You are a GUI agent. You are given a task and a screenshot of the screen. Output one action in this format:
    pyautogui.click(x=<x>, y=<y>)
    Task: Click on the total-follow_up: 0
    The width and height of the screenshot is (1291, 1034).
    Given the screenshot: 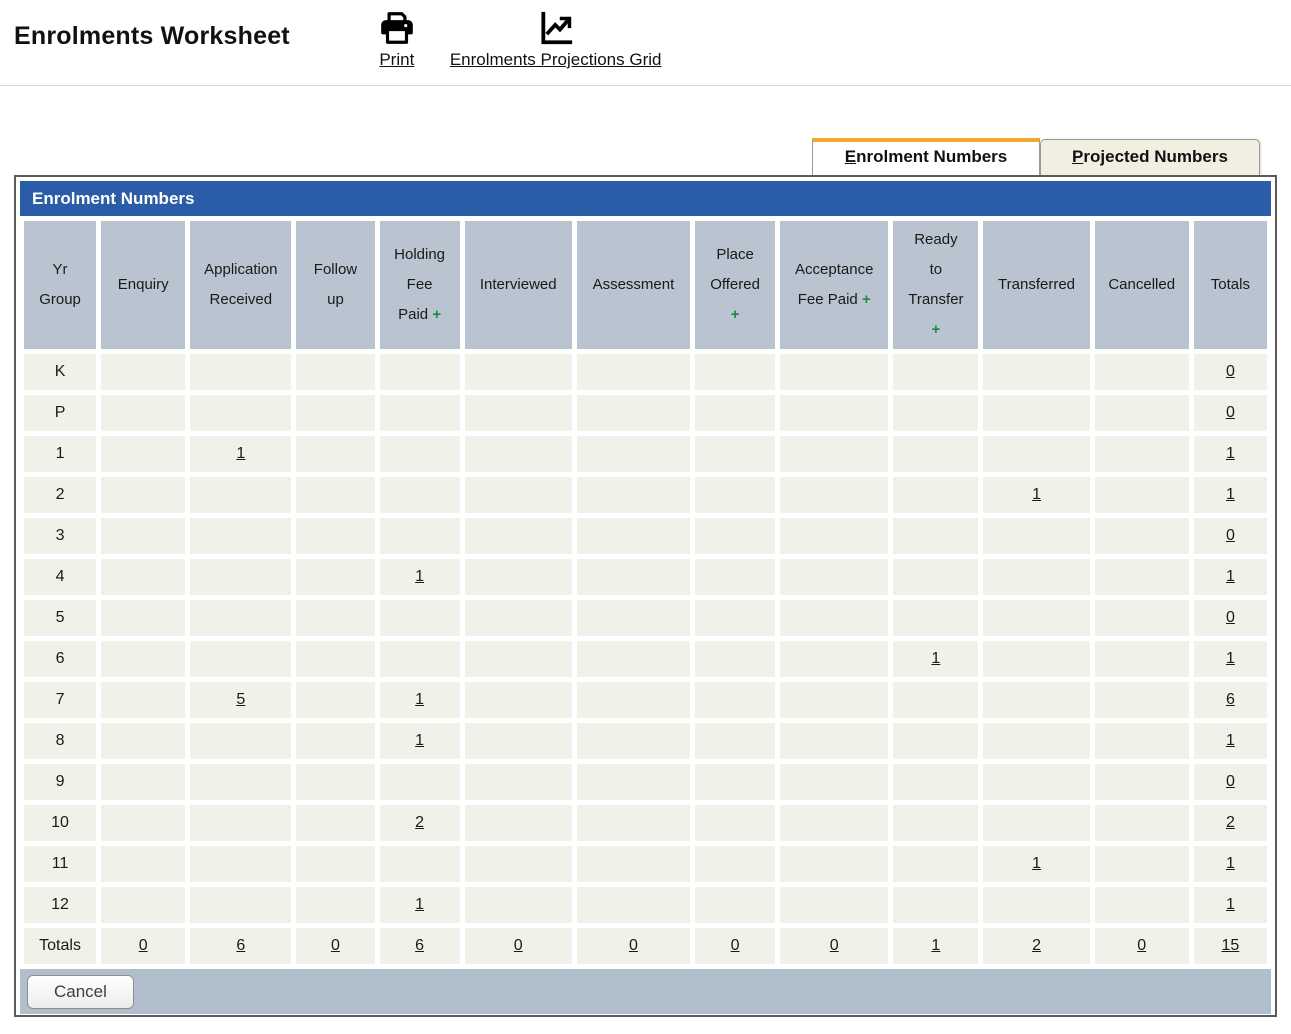 What is the action you would take?
    pyautogui.click(x=335, y=946)
    